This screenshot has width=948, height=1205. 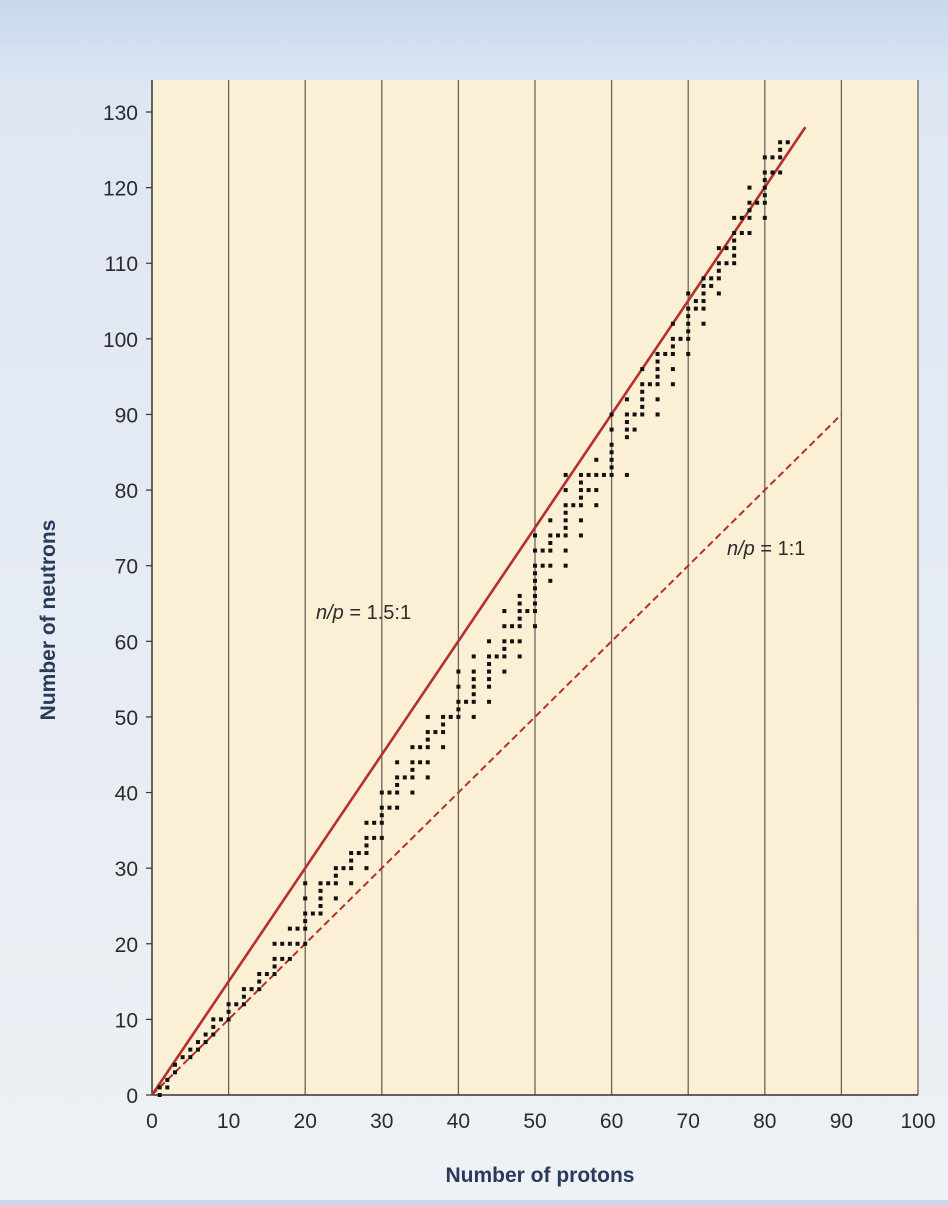 What do you see at coordinates (121, 264) in the screenshot?
I see `y-tick-label-110: 110` at bounding box center [121, 264].